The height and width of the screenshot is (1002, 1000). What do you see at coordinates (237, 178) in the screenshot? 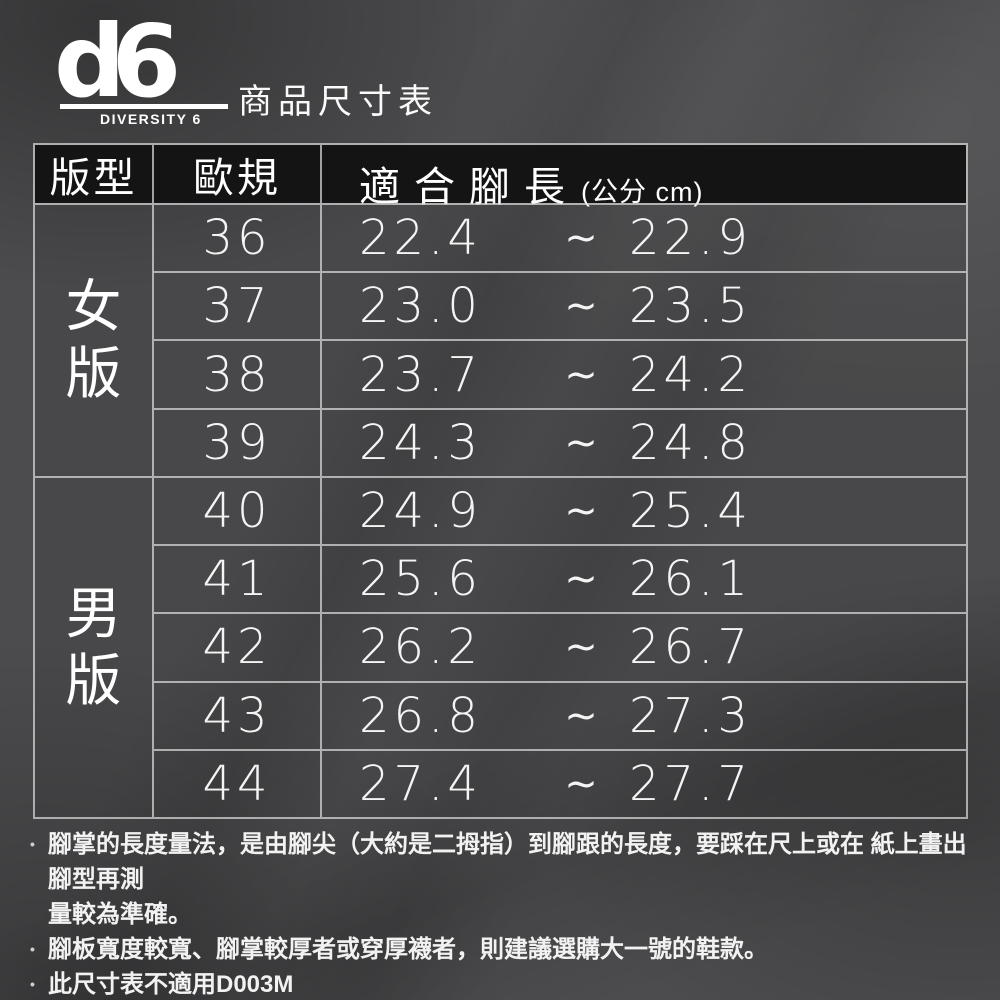
I see `column-header-eu-label: 歐規` at bounding box center [237, 178].